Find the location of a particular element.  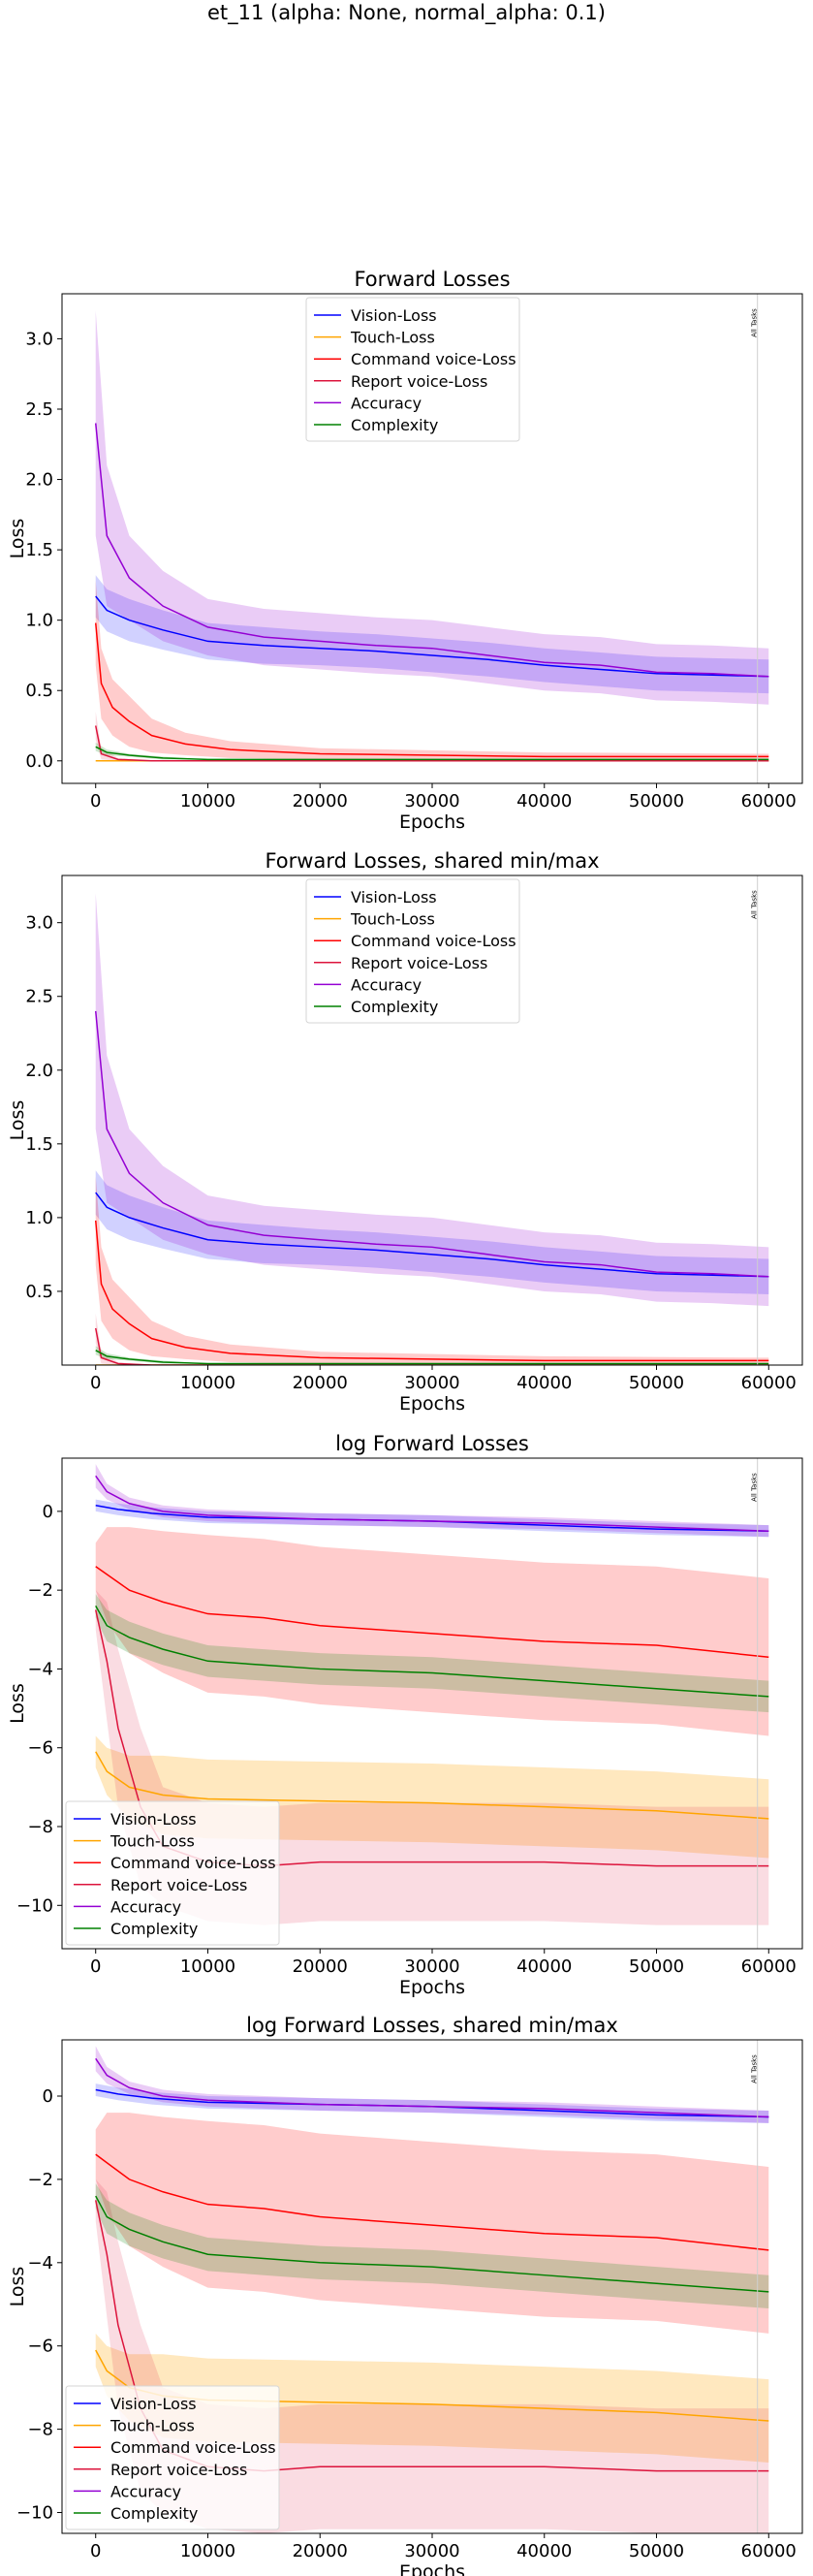

y-tick-label: −4 is located at coordinates (40, 1669).